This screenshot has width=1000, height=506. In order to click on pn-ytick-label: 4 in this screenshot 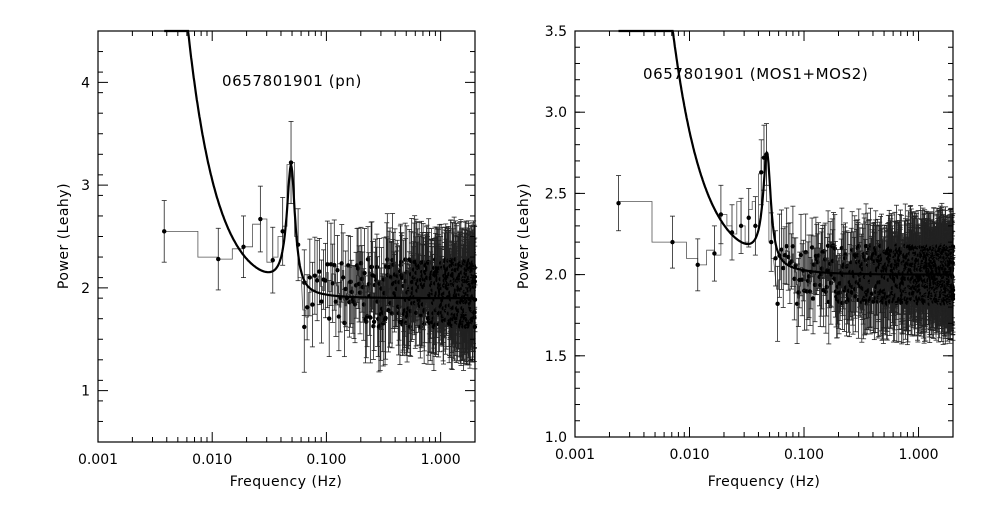, I will do `click(85, 83)`.